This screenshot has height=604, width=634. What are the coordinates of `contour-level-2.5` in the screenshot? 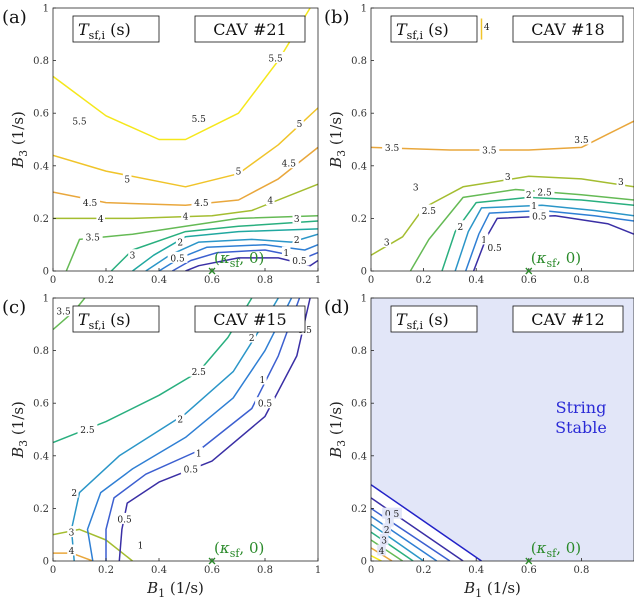 It's located at (521, 229).